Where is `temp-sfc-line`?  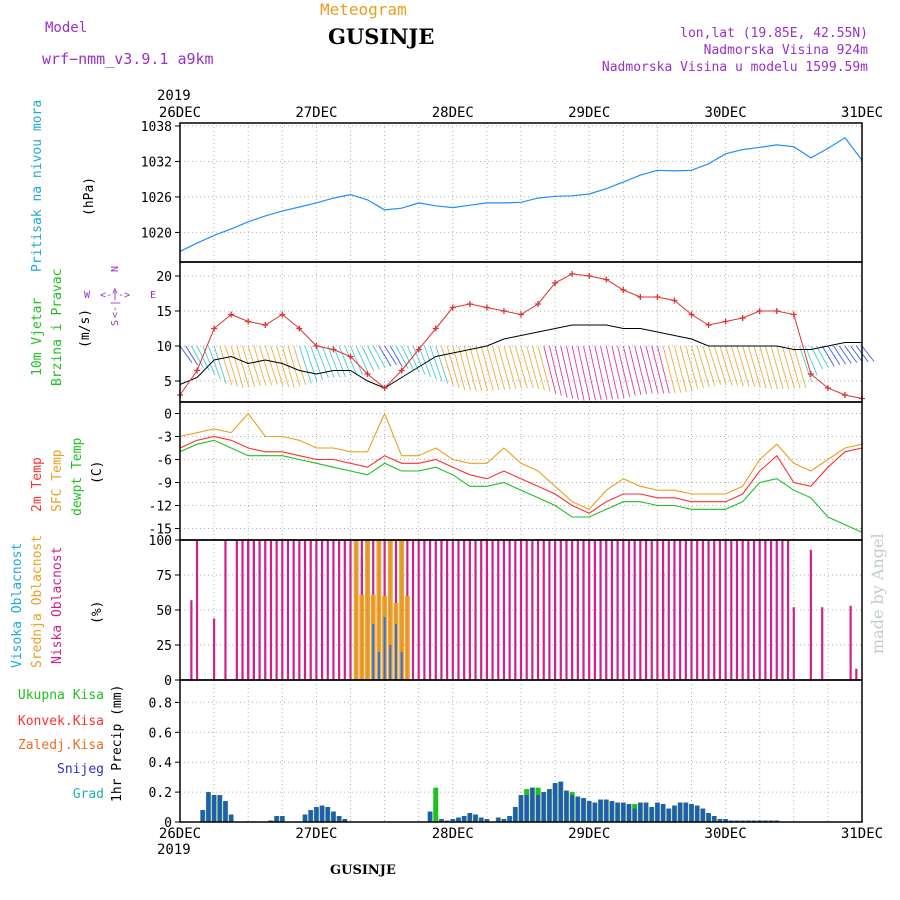 temp-sfc-line is located at coordinates (521, 461).